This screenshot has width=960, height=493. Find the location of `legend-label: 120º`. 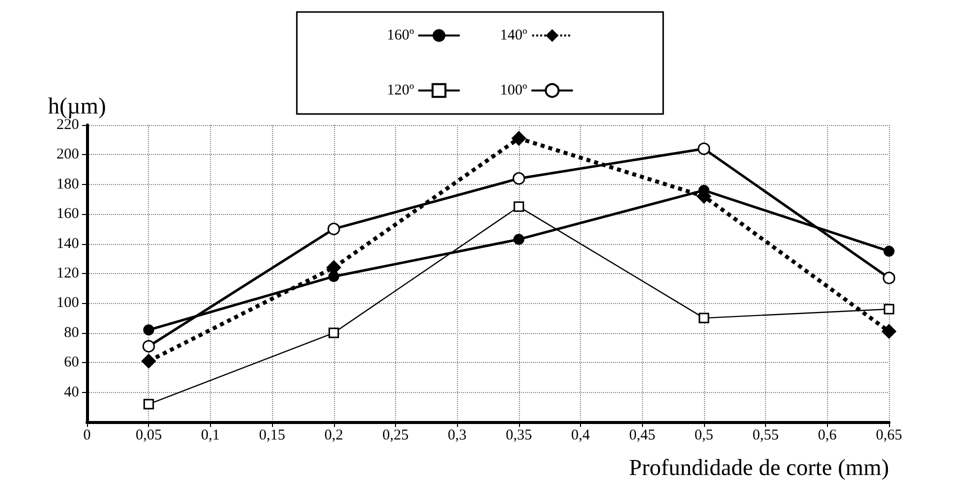

legend-label: 120º is located at coordinates (400, 90).